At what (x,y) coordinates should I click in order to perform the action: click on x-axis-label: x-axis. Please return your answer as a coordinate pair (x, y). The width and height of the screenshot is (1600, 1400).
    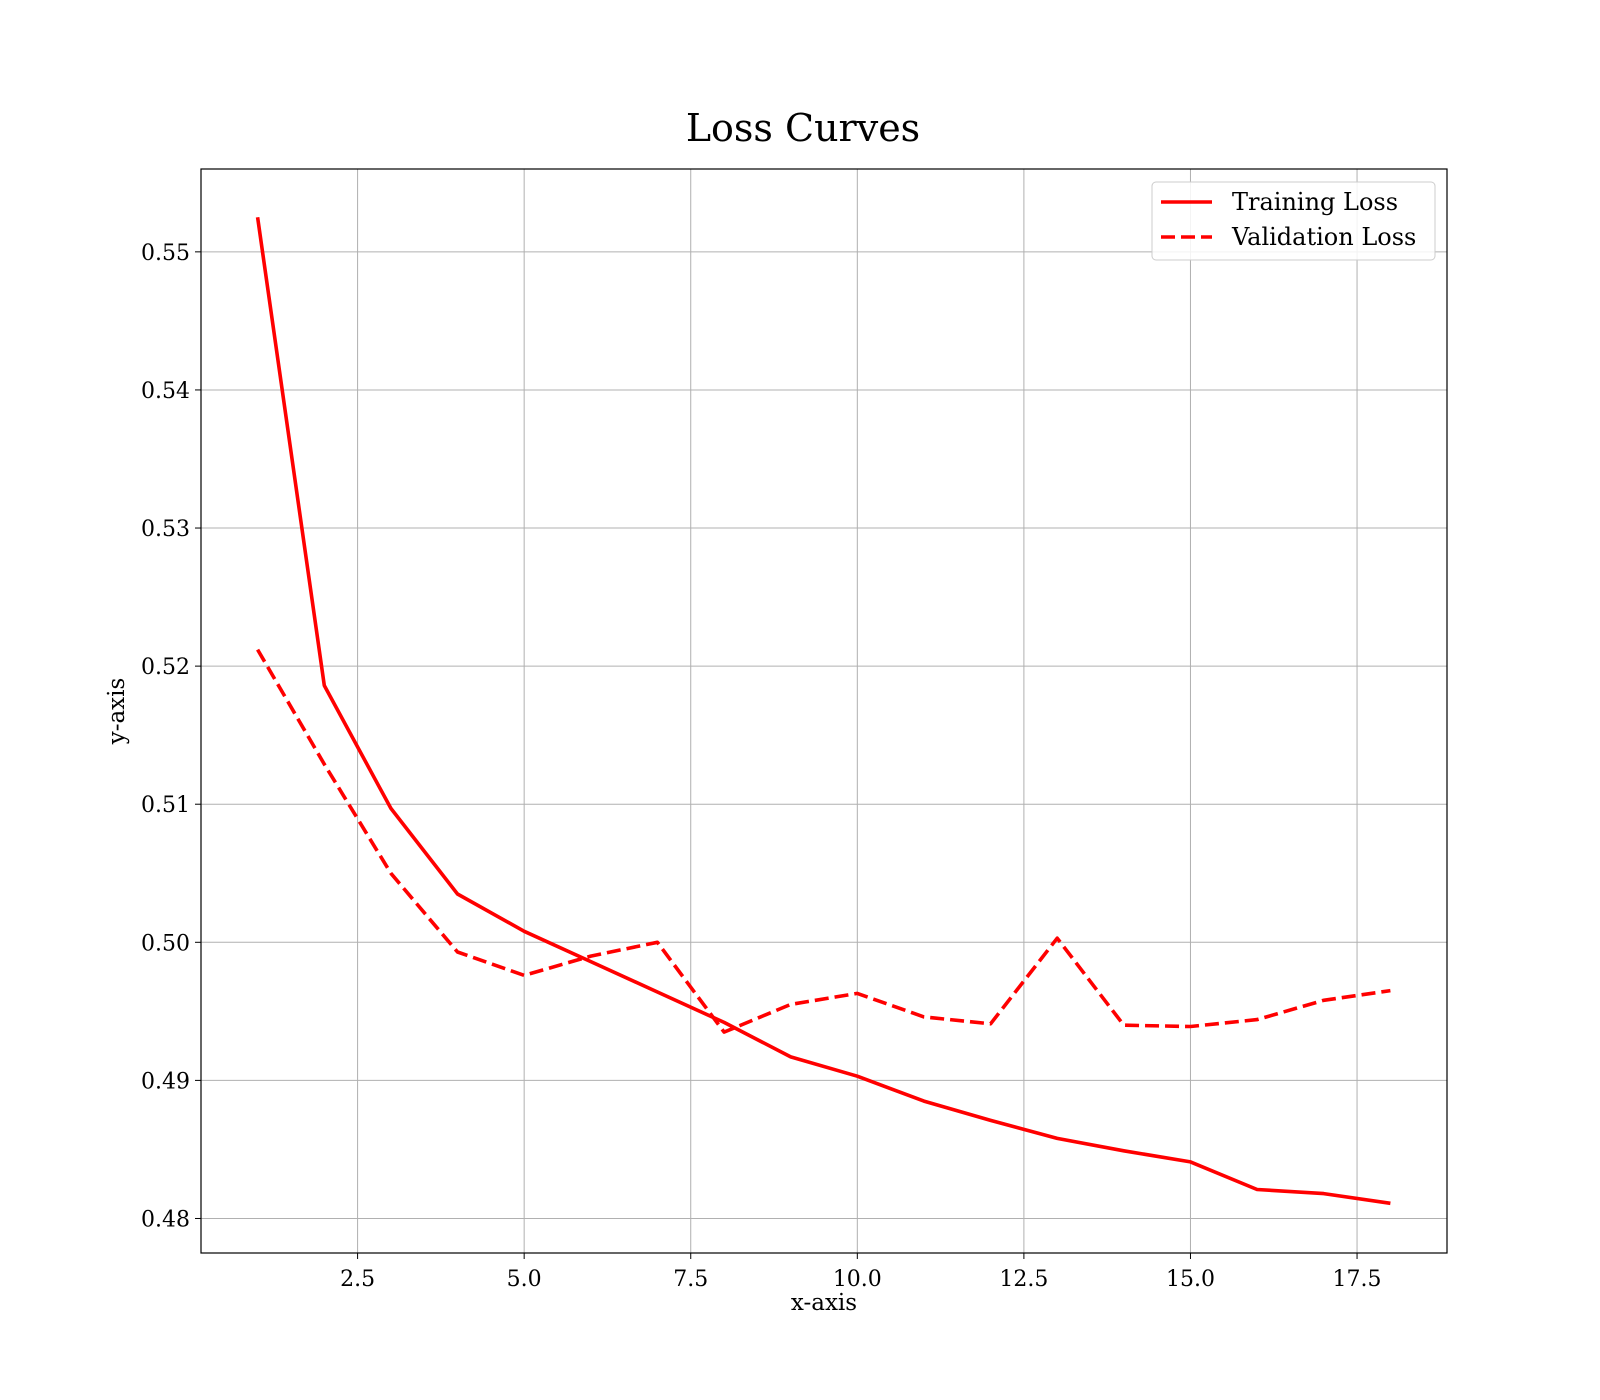
    Looking at the image, I should click on (824, 1303).